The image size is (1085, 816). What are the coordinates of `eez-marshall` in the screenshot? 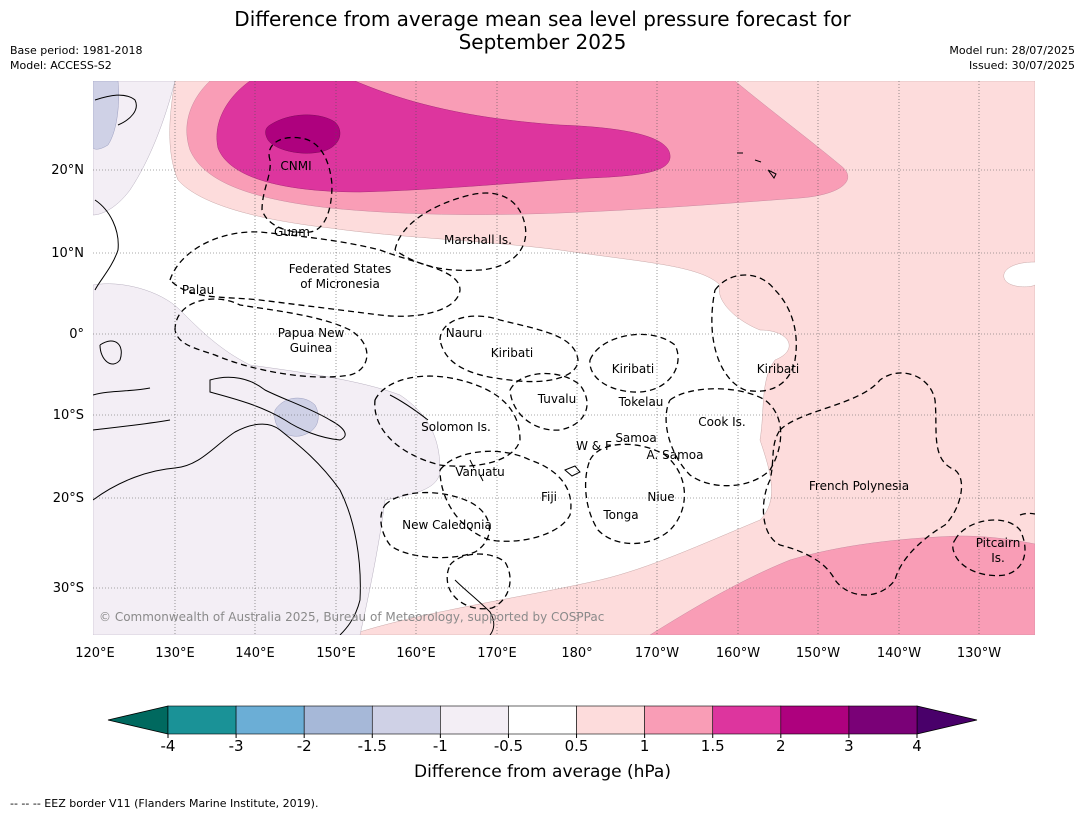 It's located at (460, 232).